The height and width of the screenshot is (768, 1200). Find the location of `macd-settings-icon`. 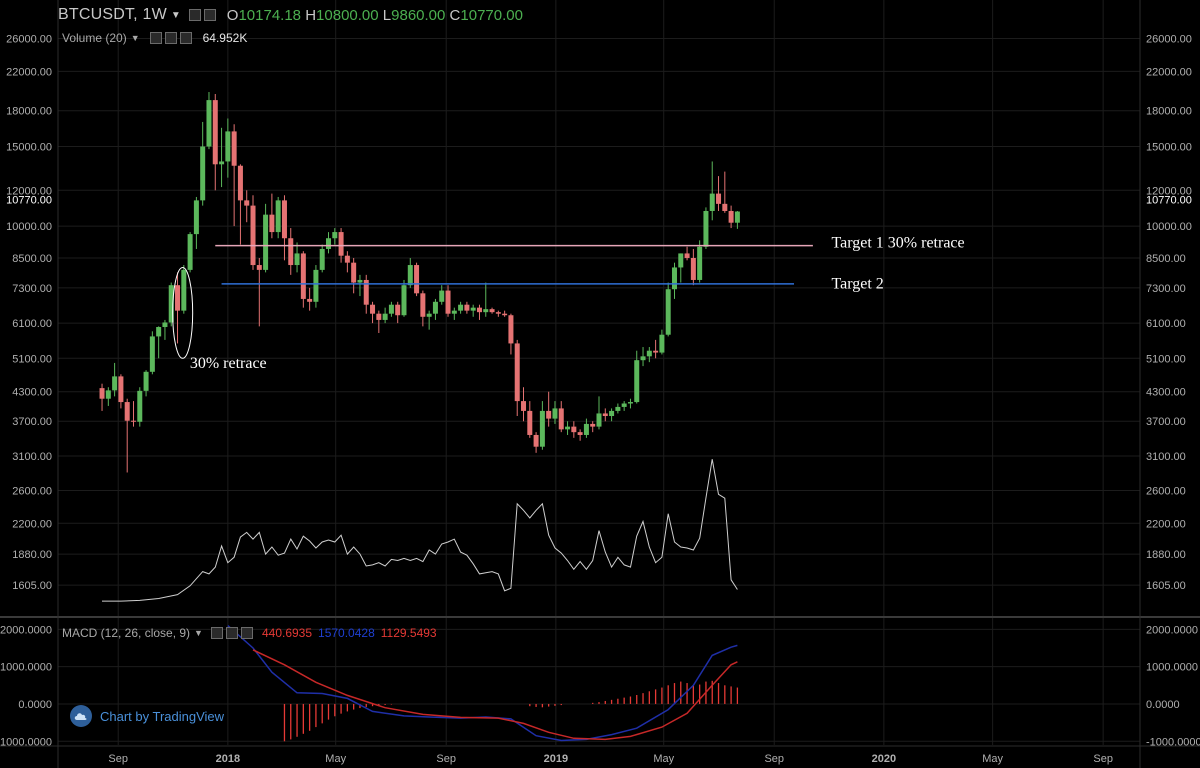

macd-settings-icon is located at coordinates (231, 633).